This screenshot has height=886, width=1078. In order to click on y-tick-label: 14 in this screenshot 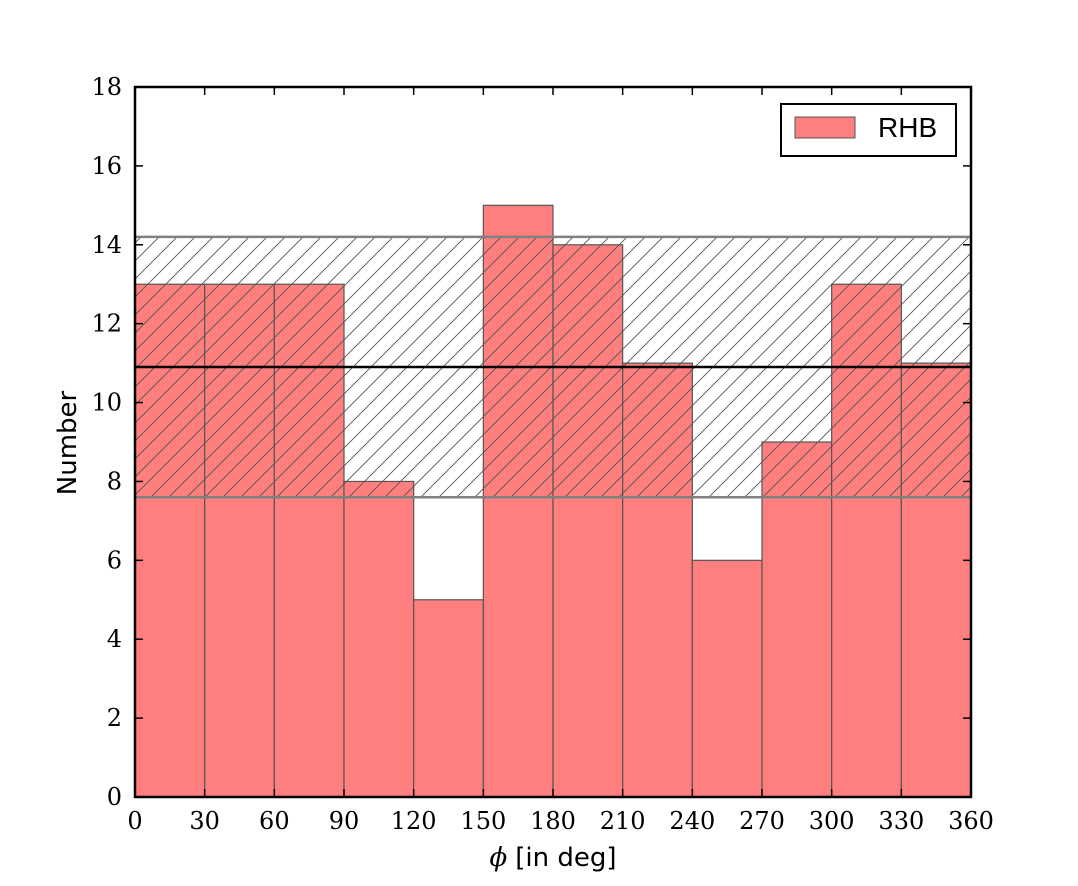, I will do `click(106, 245)`.